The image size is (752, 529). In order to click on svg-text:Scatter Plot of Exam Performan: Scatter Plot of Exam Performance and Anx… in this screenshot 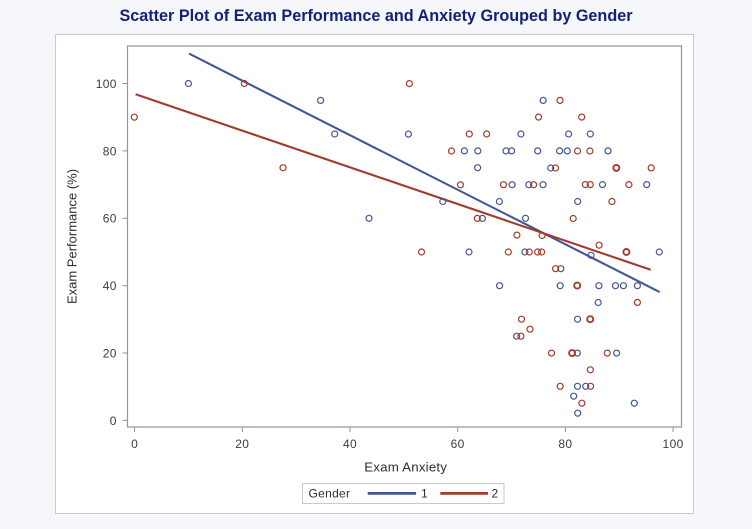, I will do `click(376, 16)`.